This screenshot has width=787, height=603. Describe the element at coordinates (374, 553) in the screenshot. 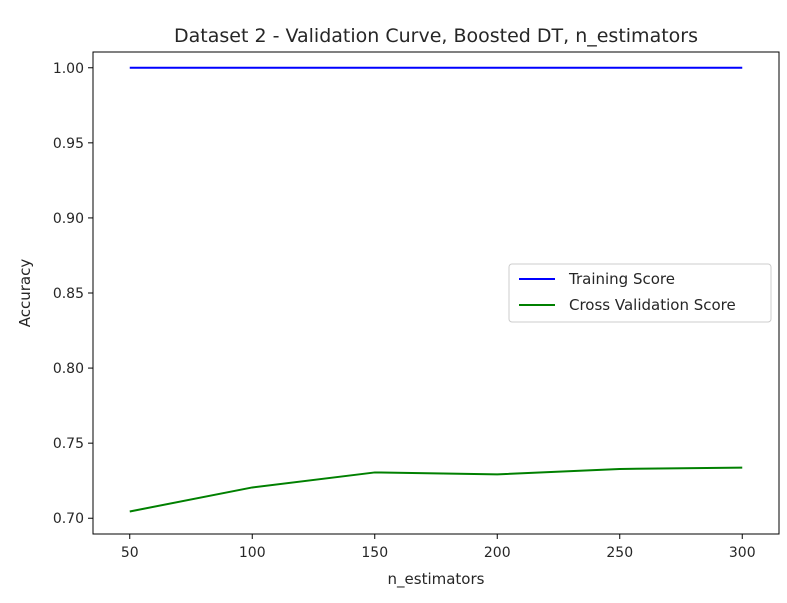

I see `x-tick-label: 150` at that location.